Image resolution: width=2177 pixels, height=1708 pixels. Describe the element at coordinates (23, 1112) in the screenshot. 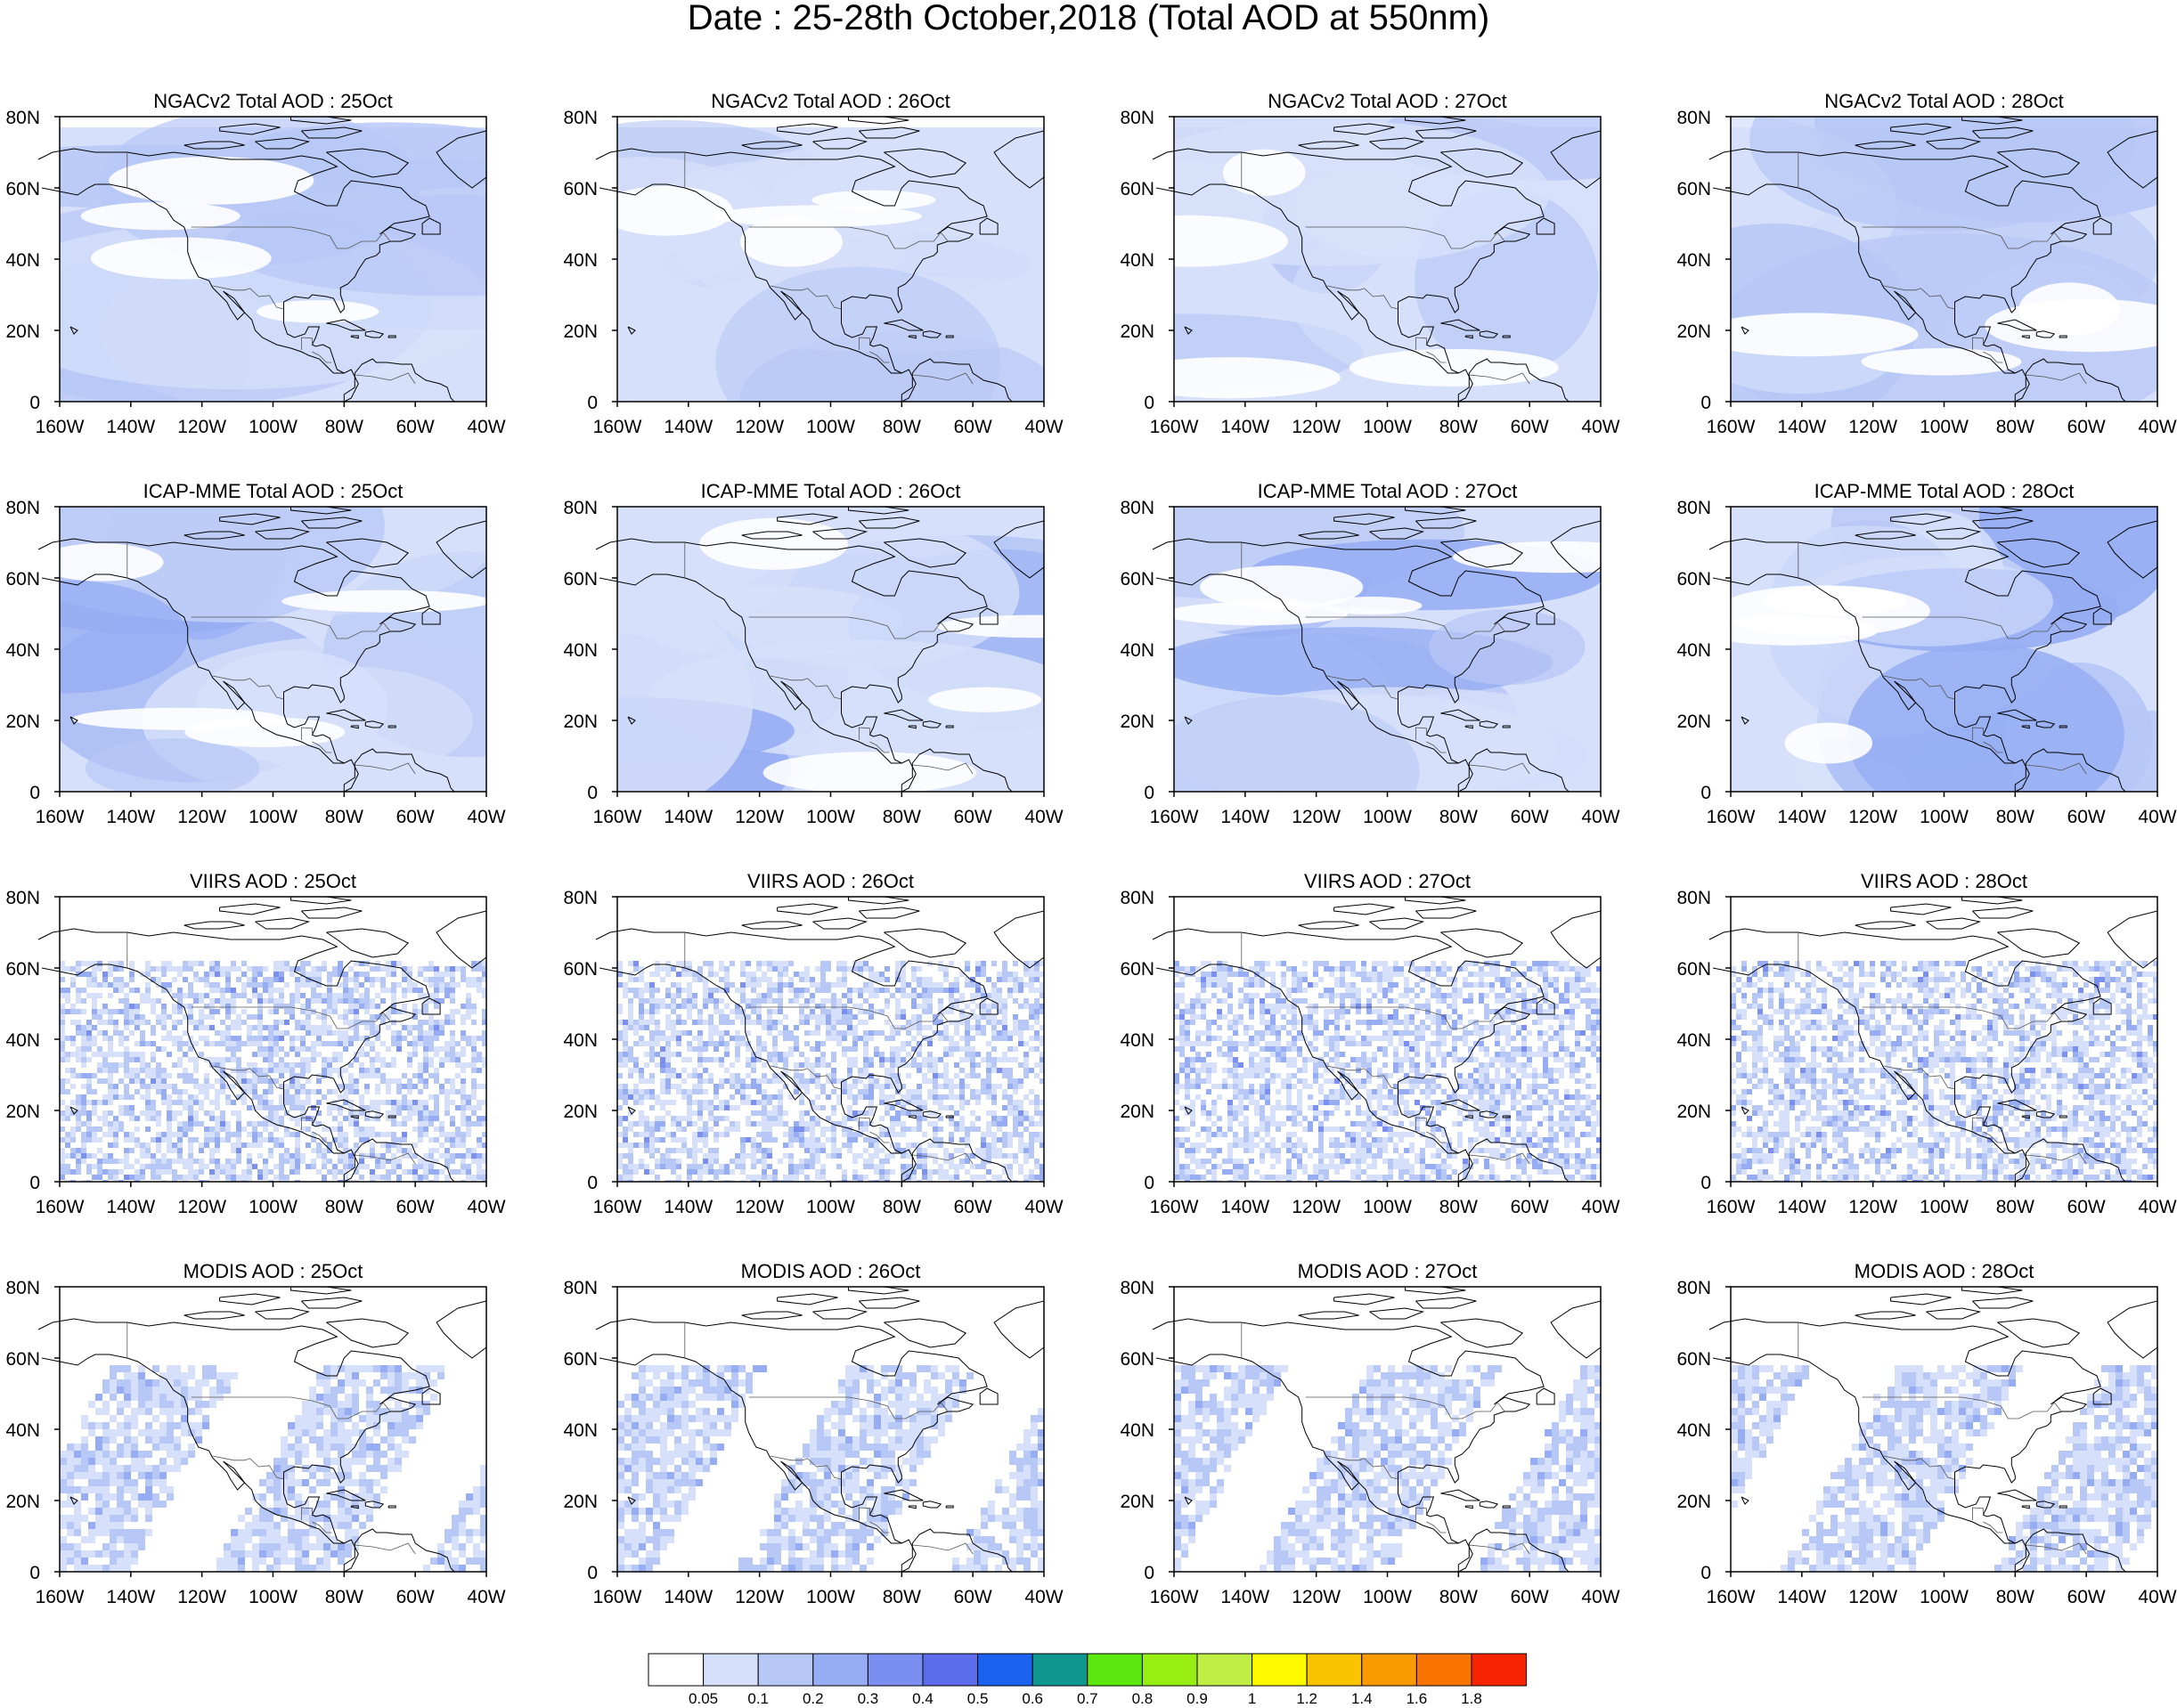

I see `y-tick-label: 20N` at that location.